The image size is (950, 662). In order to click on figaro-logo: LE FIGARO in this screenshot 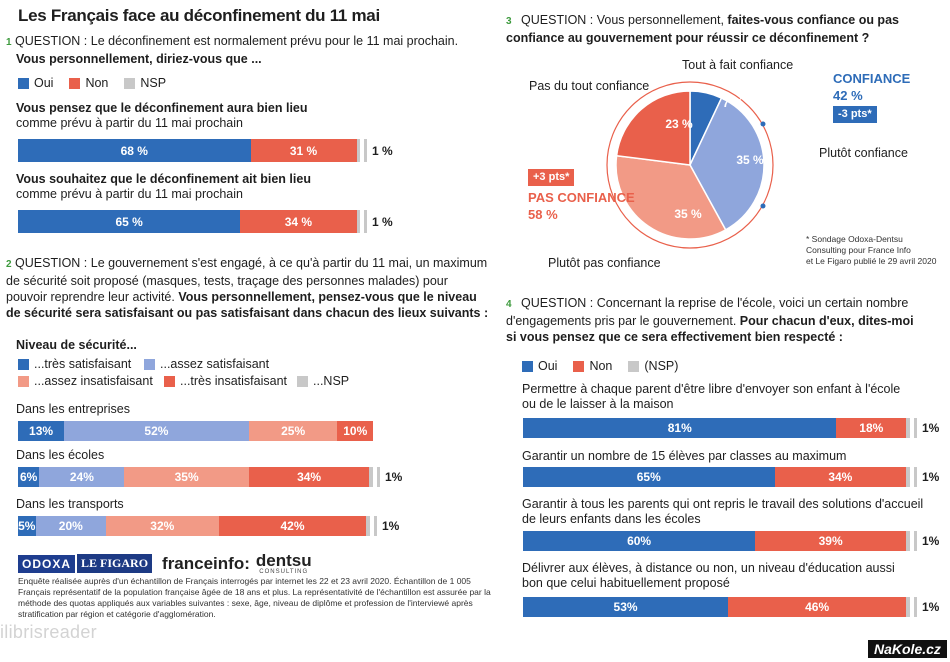, I will do `click(115, 563)`.